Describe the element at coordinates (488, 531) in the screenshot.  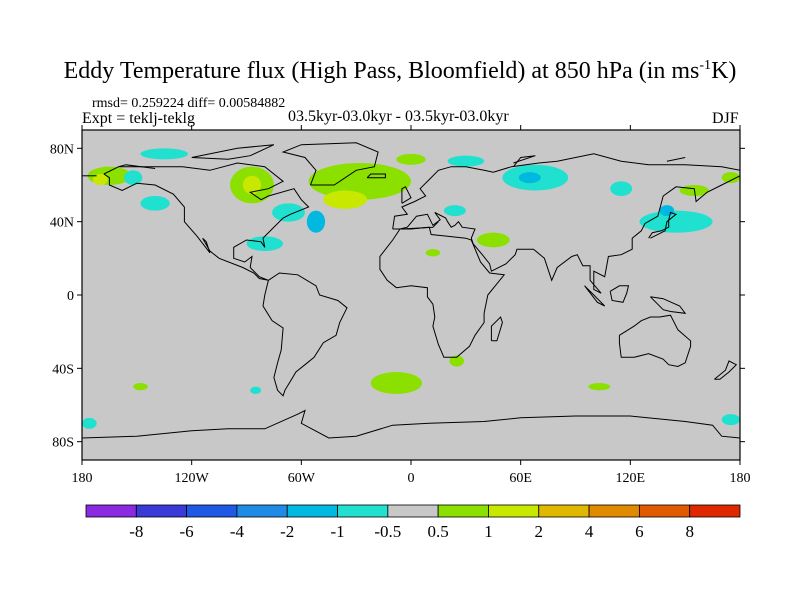
I see `colorbar-label: 1` at that location.